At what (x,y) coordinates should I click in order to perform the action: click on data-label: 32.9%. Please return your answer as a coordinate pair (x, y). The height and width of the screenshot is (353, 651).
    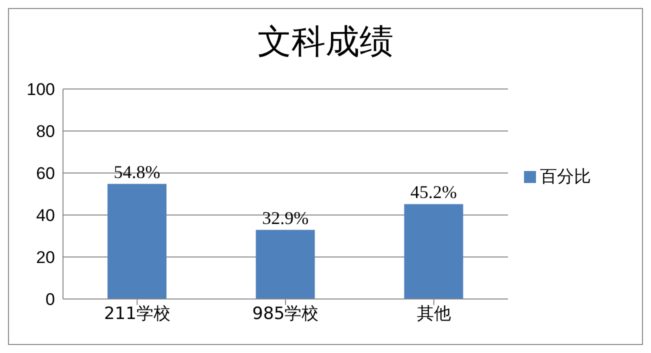
    Looking at the image, I should click on (285, 218).